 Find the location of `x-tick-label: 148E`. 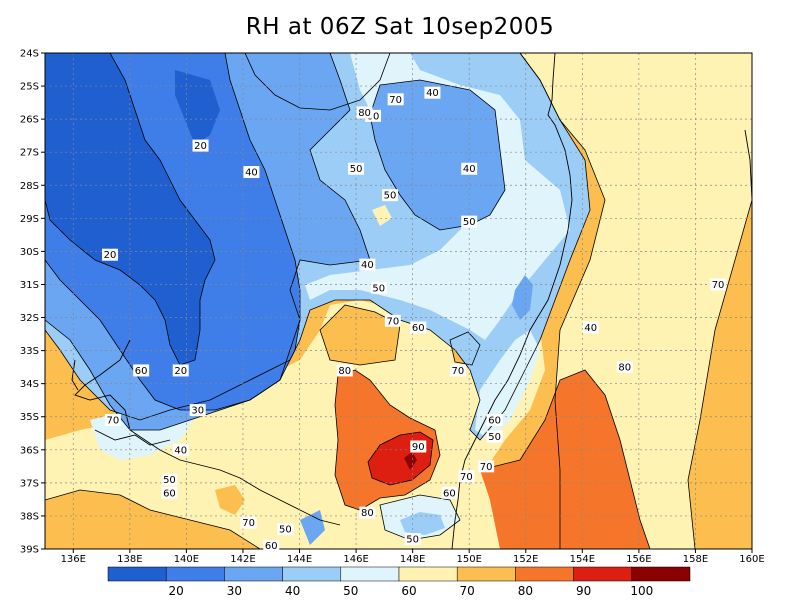

x-tick-label: 148E is located at coordinates (412, 559).